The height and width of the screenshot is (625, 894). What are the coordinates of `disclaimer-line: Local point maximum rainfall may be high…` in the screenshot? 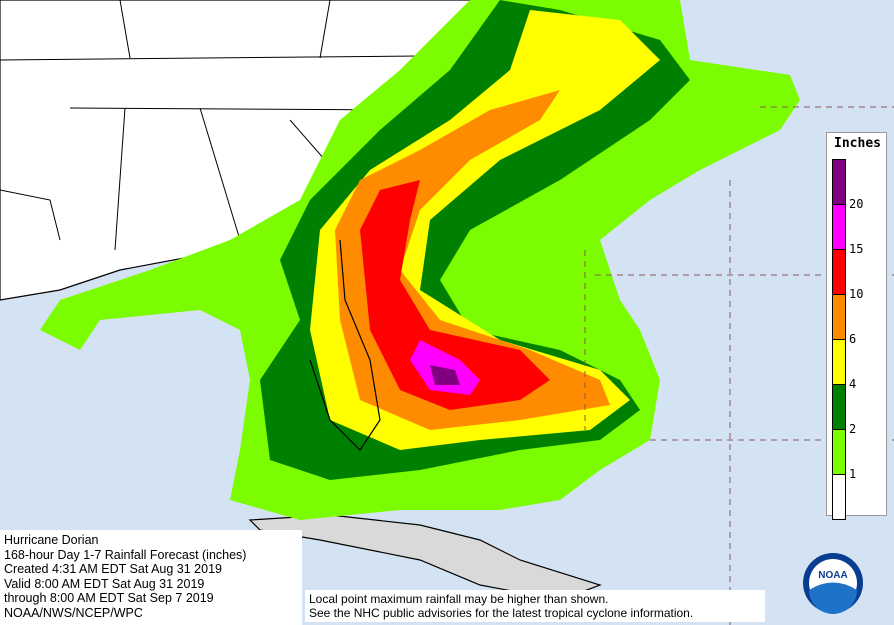 It's located at (459, 599).